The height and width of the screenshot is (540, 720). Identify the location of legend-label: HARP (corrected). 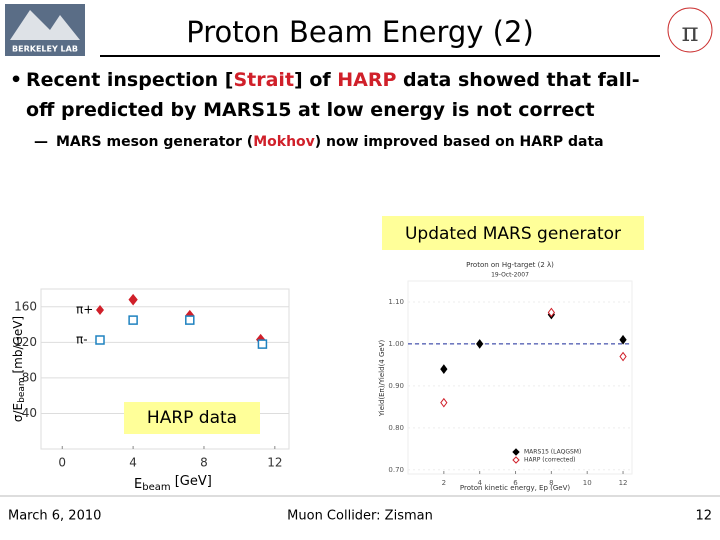
(550, 460).